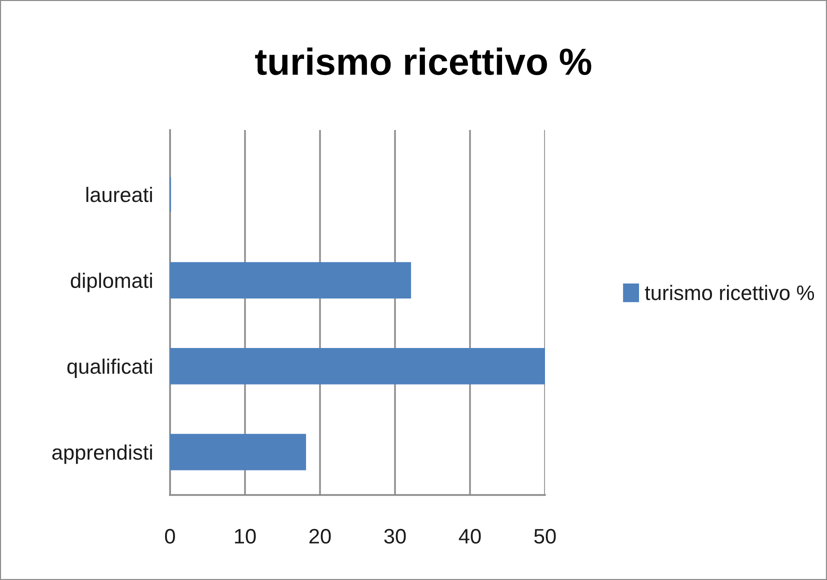 This screenshot has width=827, height=580. I want to click on x-tick-label: 50, so click(545, 536).